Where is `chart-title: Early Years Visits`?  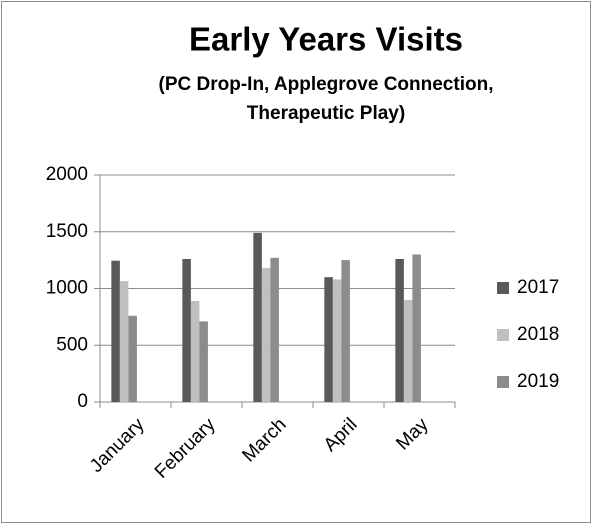 chart-title: Early Years Visits is located at coordinates (326, 39).